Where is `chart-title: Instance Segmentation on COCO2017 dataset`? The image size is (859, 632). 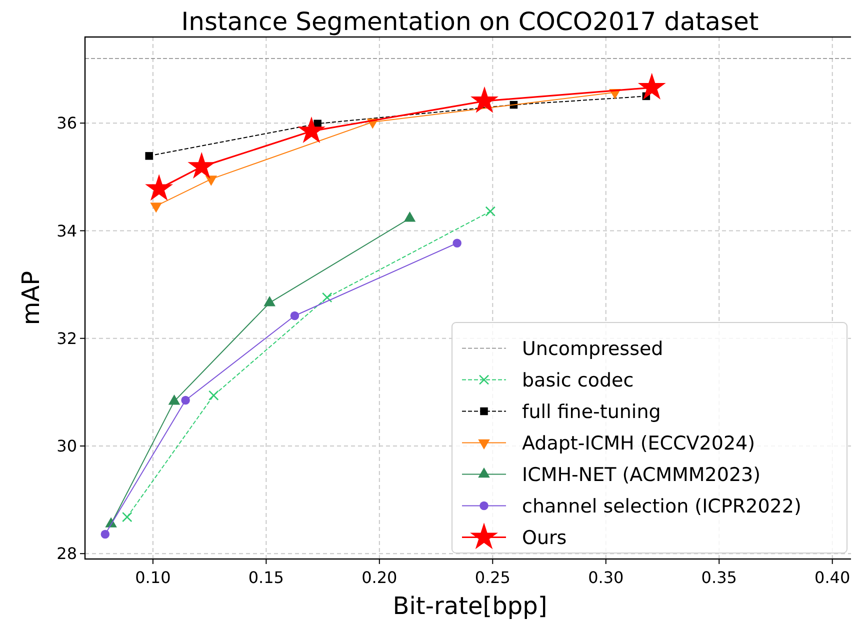
chart-title: Instance Segmentation on COCO2017 dataset is located at coordinates (470, 21).